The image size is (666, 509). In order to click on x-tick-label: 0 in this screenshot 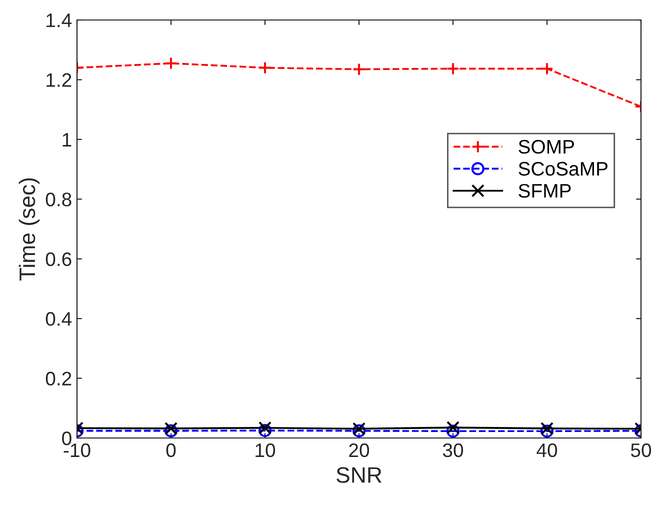, I will do `click(171, 450)`.